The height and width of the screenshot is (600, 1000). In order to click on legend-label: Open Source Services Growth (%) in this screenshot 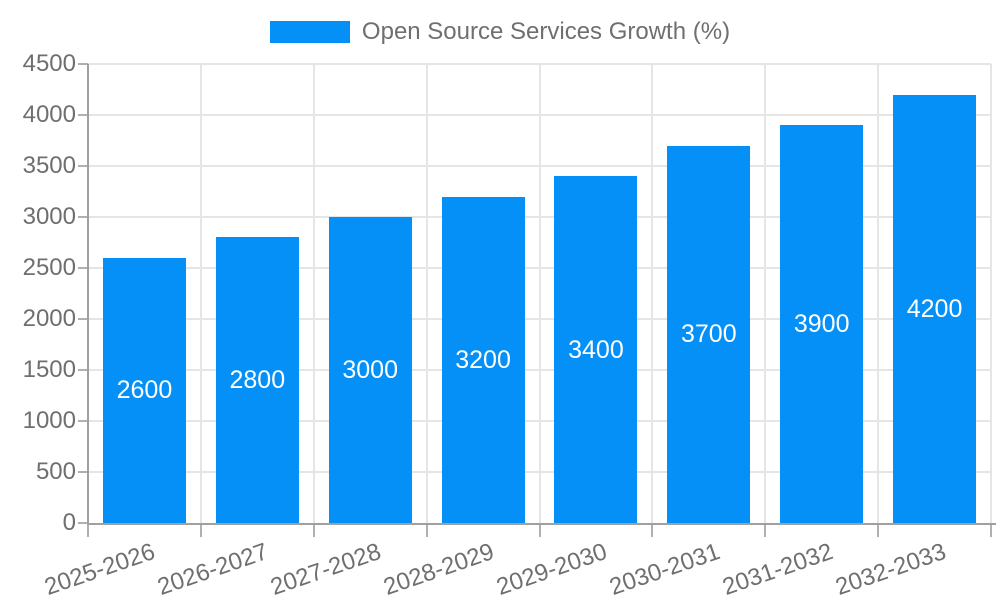, I will do `click(546, 31)`.